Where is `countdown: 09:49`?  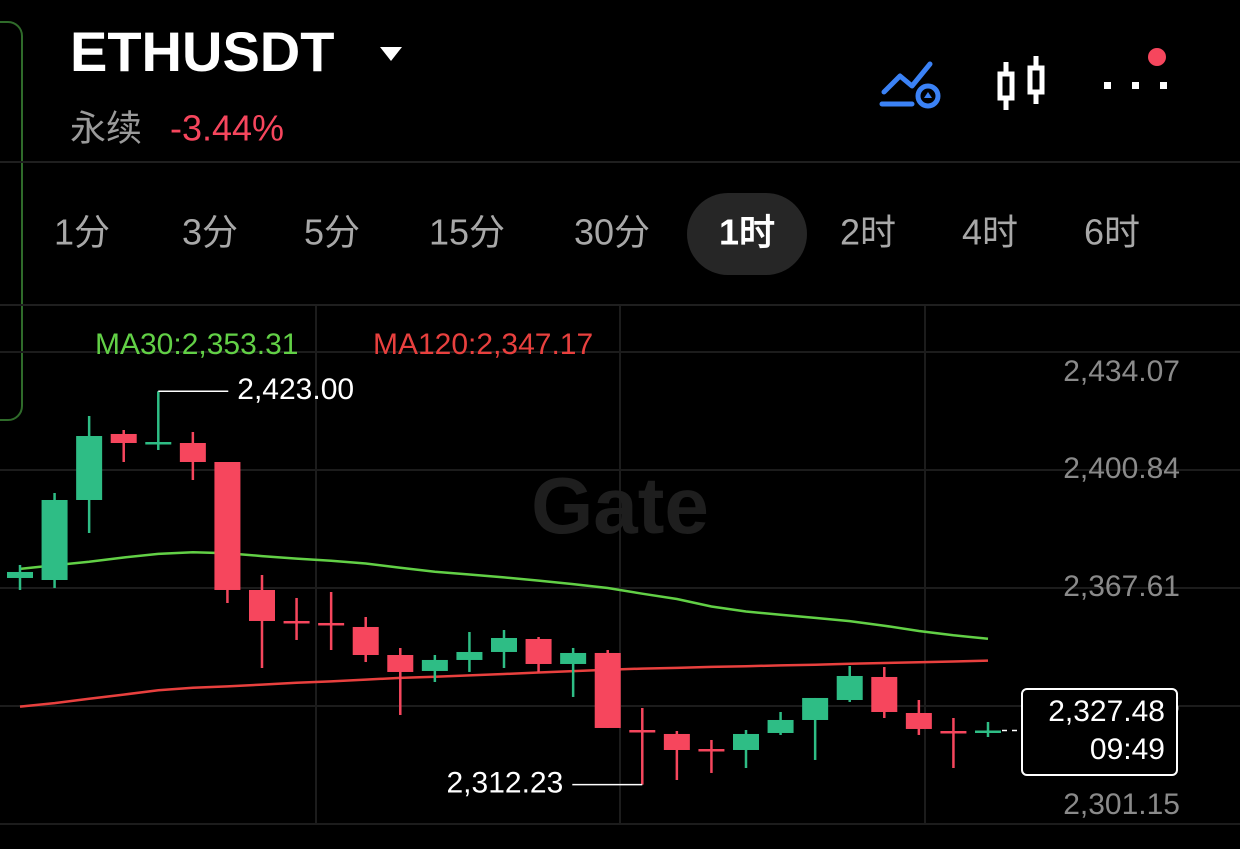
countdown: 09:49 is located at coordinates (1127, 749).